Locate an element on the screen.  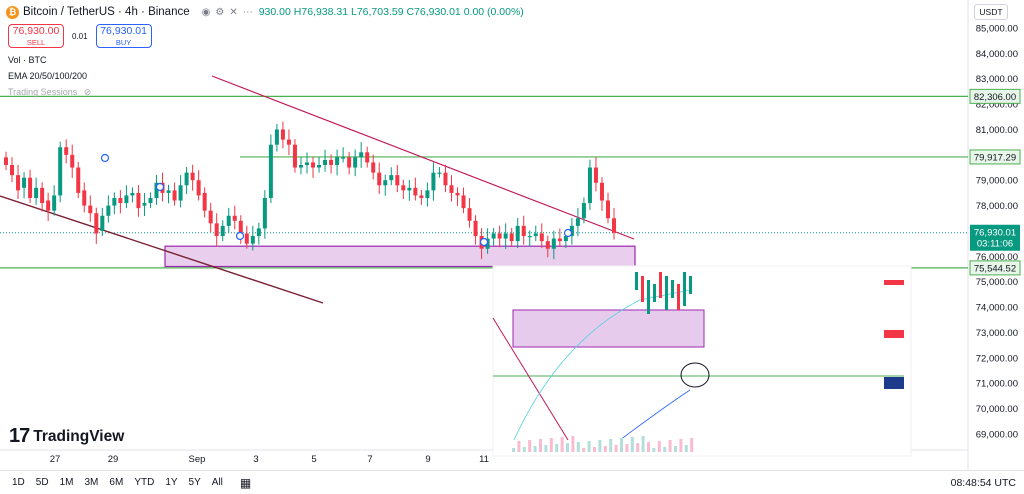
price-level-label: 79,917.29 is located at coordinates (995, 157).